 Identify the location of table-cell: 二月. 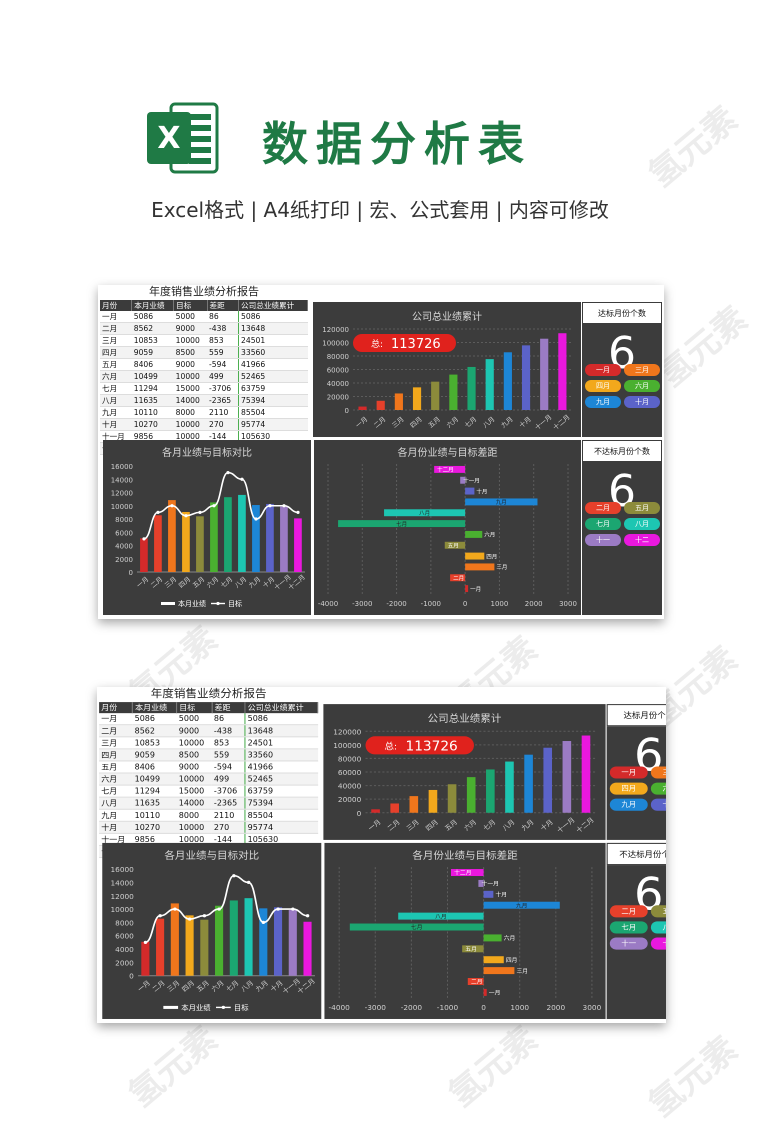
(116, 328).